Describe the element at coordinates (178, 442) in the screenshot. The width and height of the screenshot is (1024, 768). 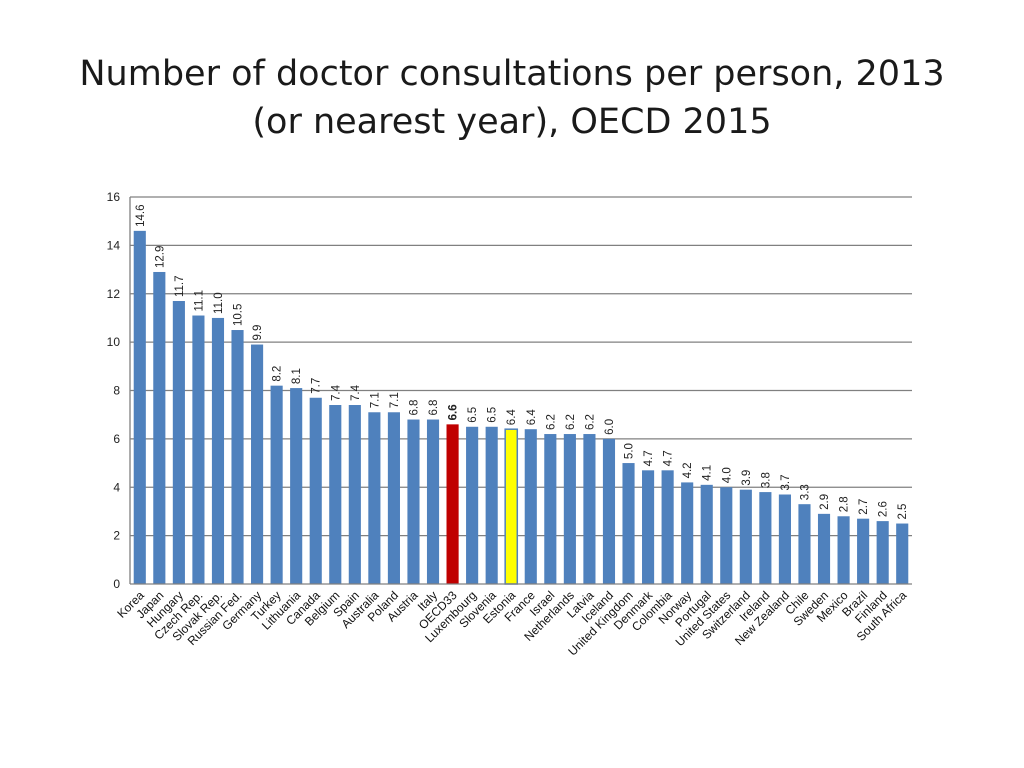
I see `bar-hungary` at that location.